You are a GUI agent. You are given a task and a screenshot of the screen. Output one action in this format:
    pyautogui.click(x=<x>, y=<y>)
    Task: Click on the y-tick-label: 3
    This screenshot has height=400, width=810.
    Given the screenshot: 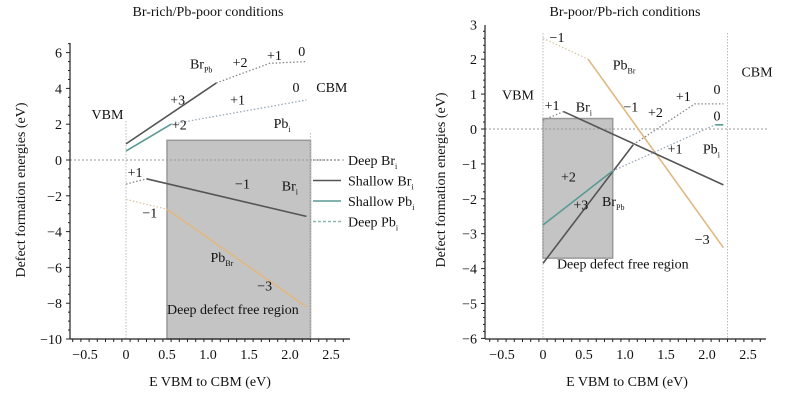 What is the action you would take?
    pyautogui.click(x=473, y=25)
    